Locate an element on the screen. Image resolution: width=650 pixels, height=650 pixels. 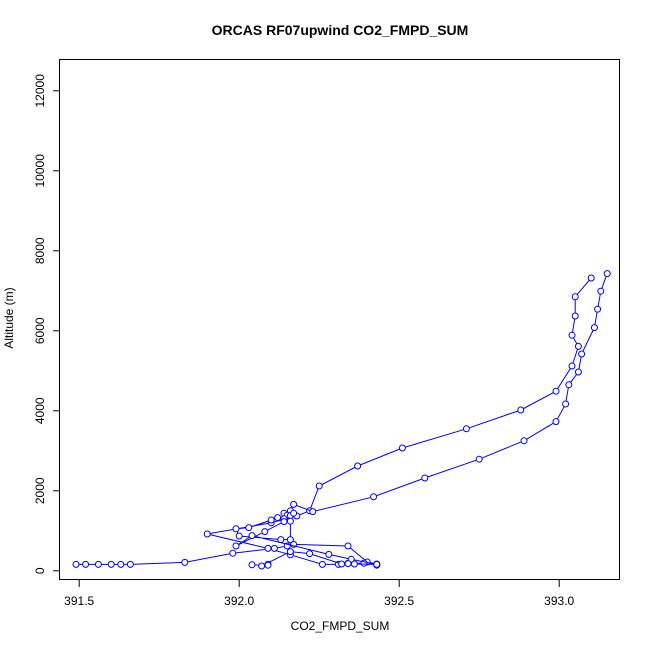
x-tick-label: 391.5 is located at coordinates (79, 601).